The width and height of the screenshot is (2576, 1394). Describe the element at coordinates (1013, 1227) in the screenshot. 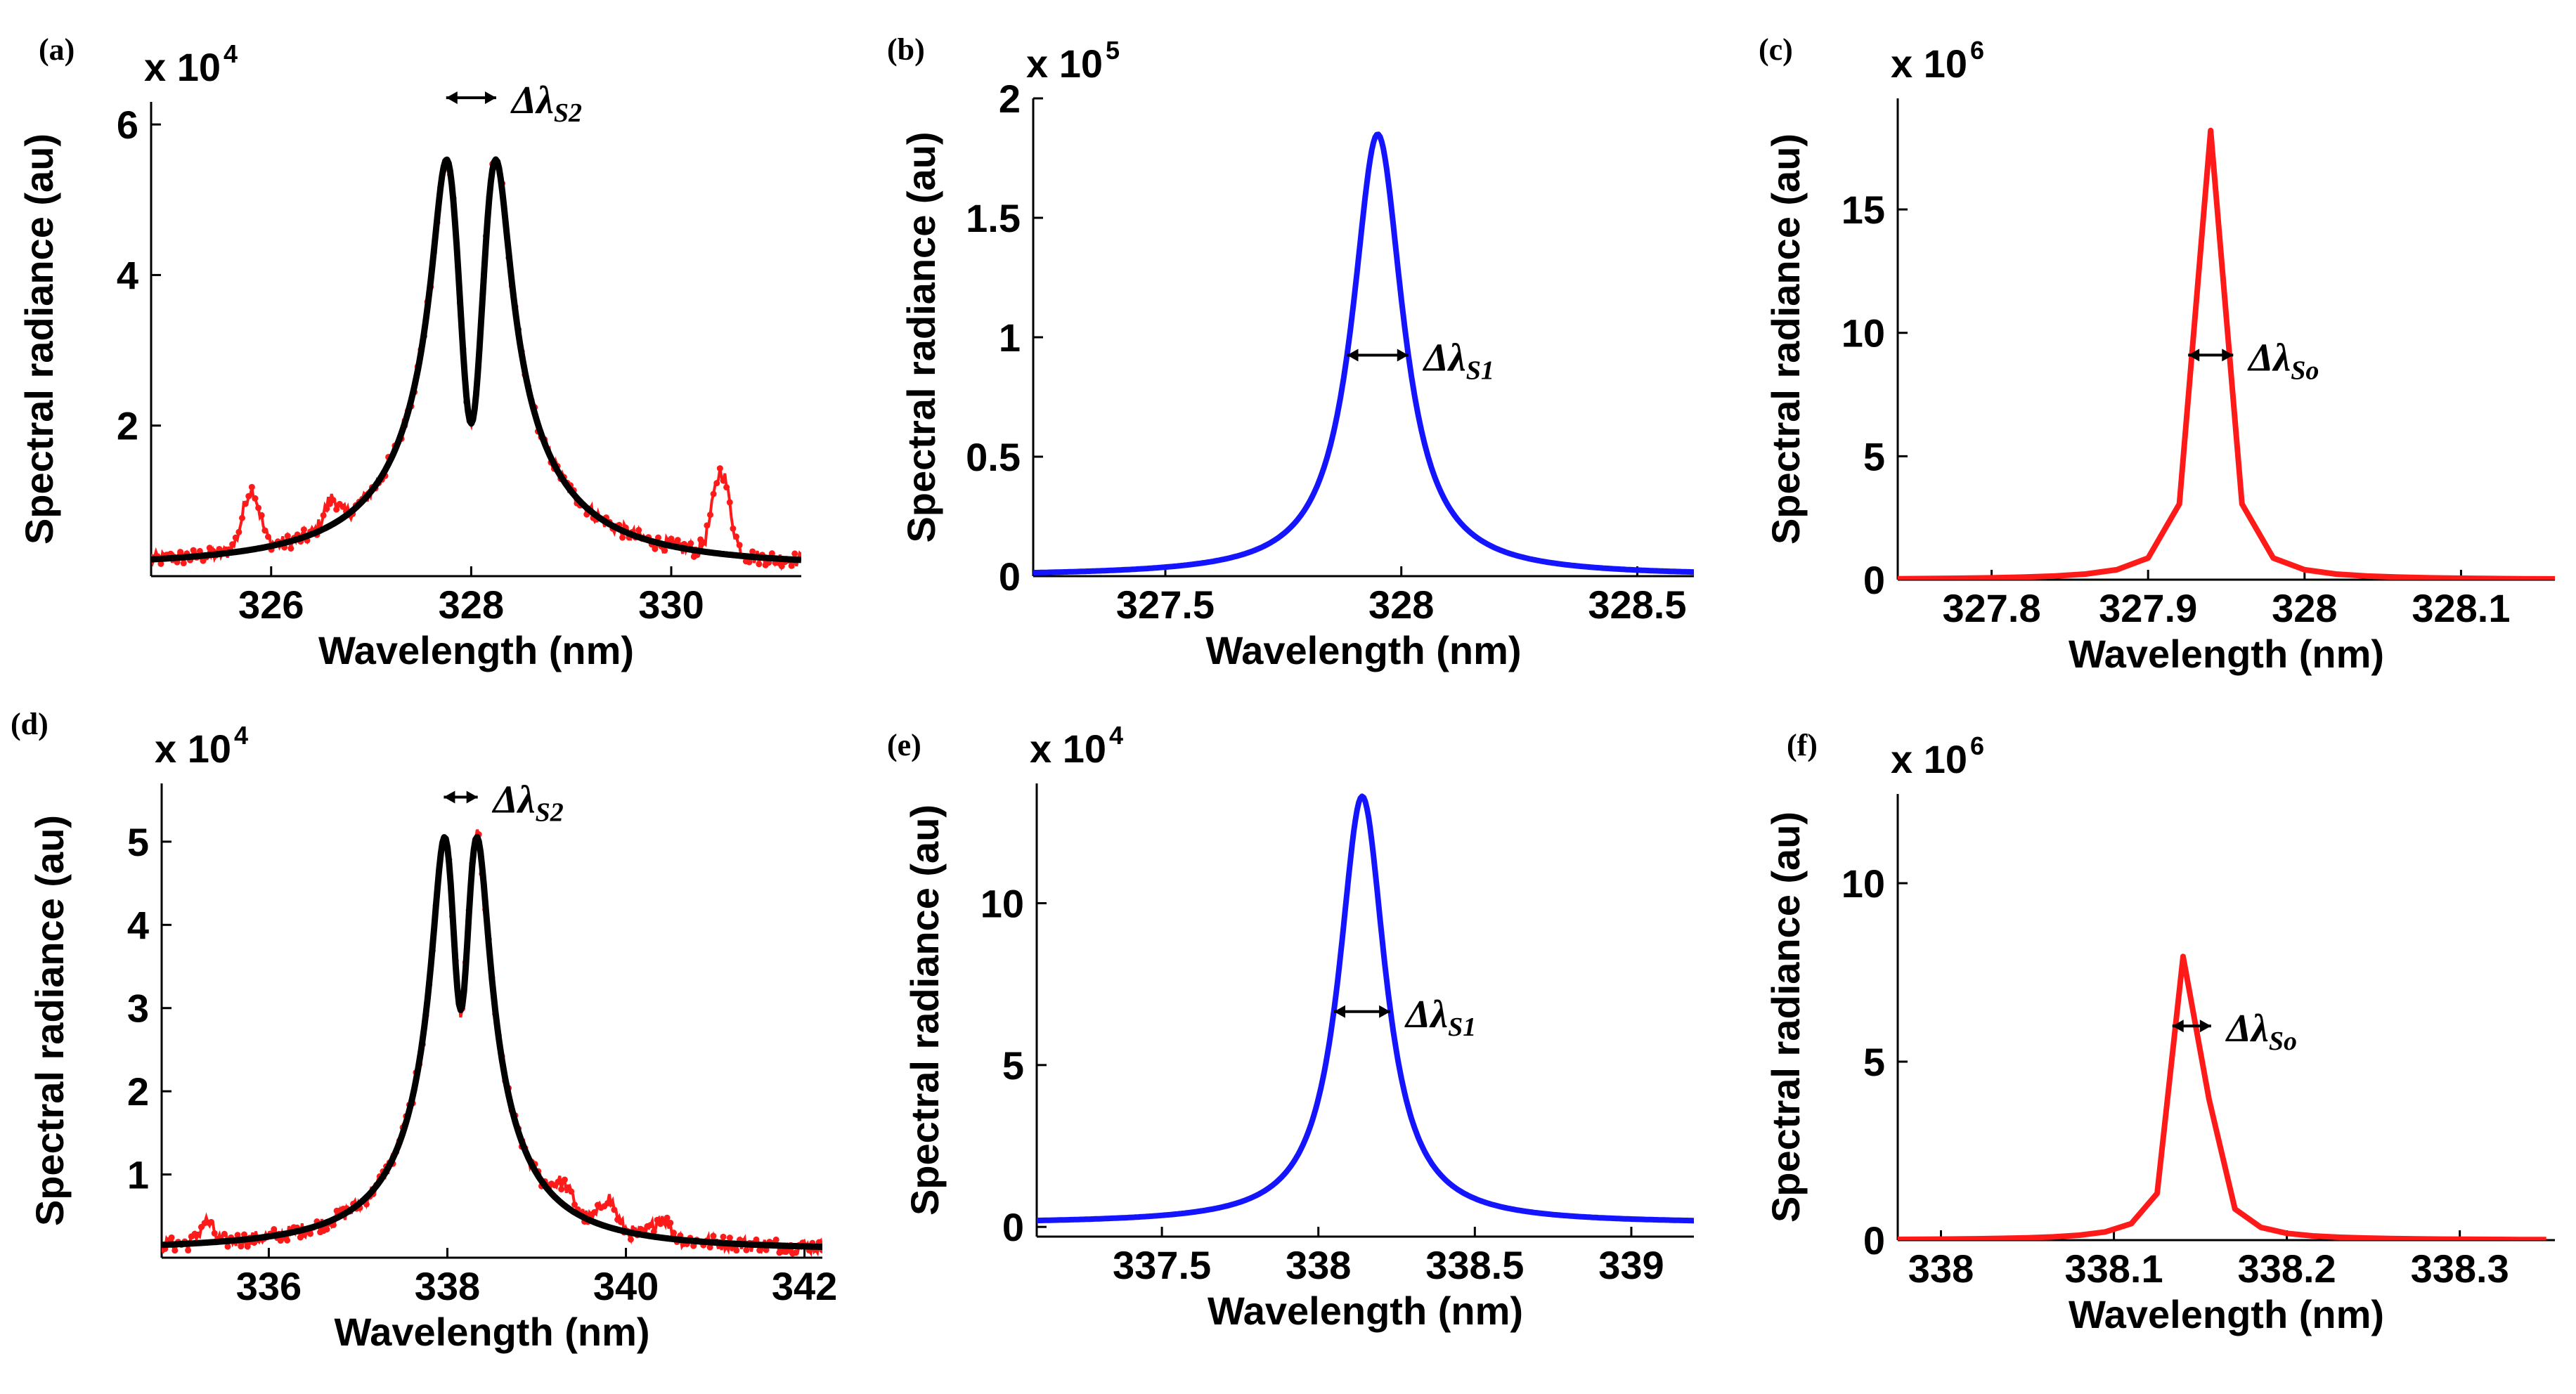

I see `y-tick-label: 0` at that location.